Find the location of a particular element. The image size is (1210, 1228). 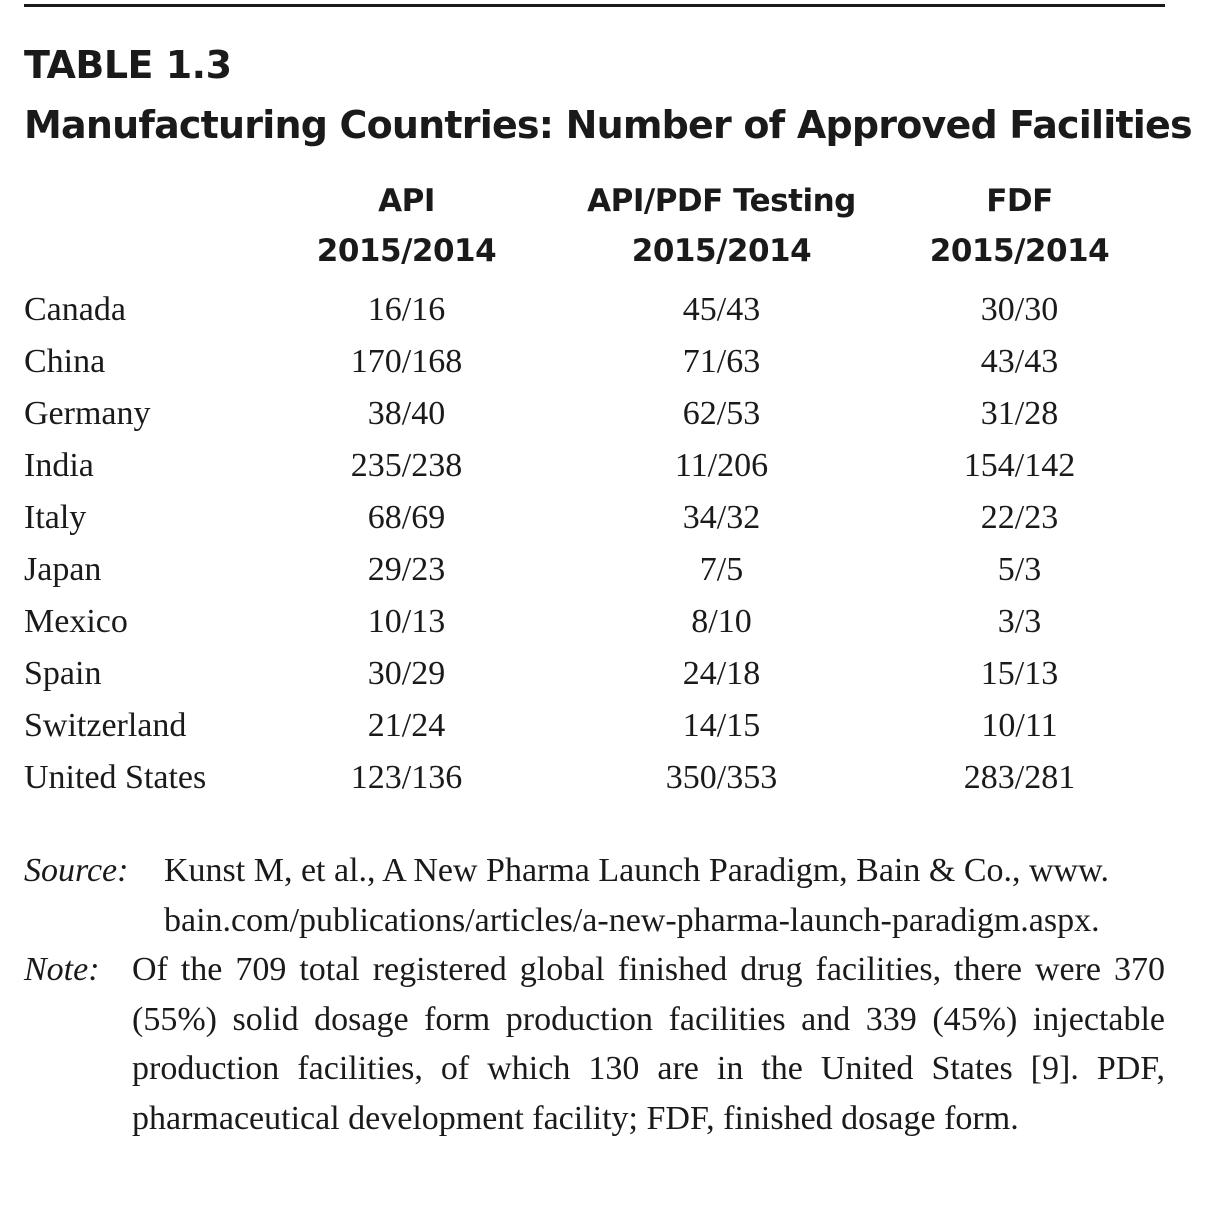

testing-cell: 11/206 is located at coordinates (721, 465).